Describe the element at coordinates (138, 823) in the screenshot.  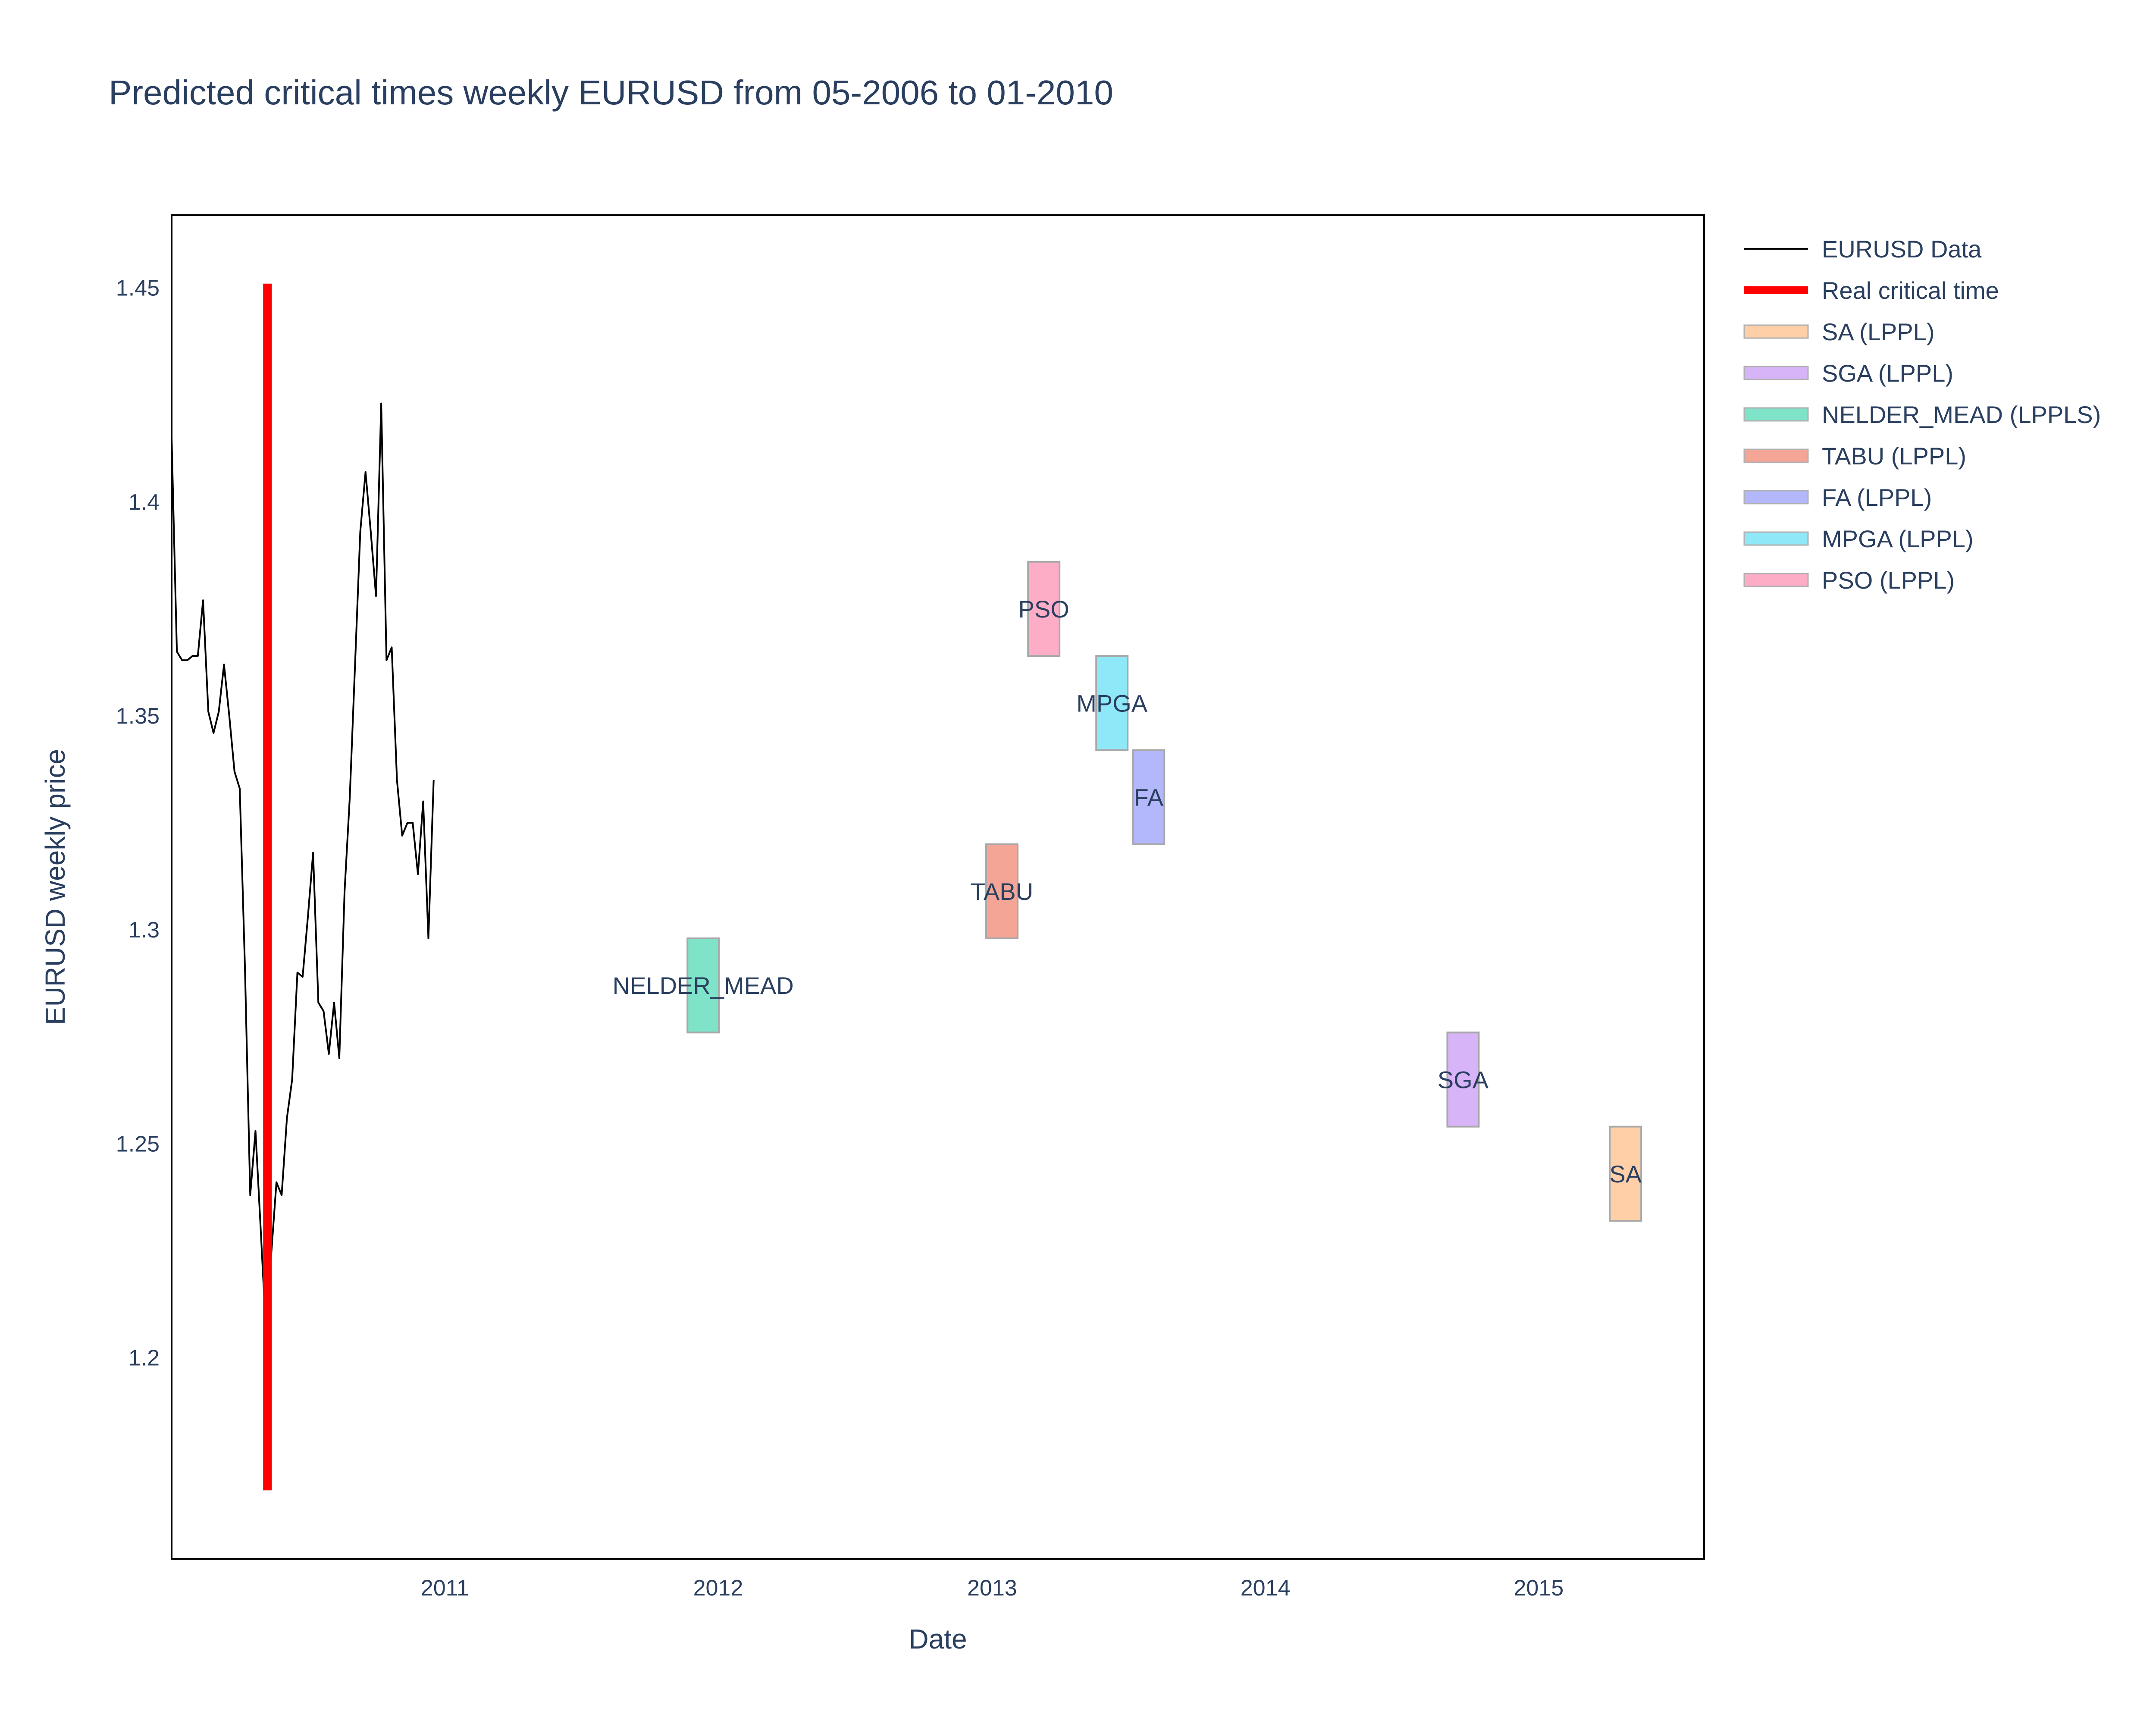
I see `y-axis-ticks: 1.2 1.25 1.3 1.35 1.4 1.45` at that location.